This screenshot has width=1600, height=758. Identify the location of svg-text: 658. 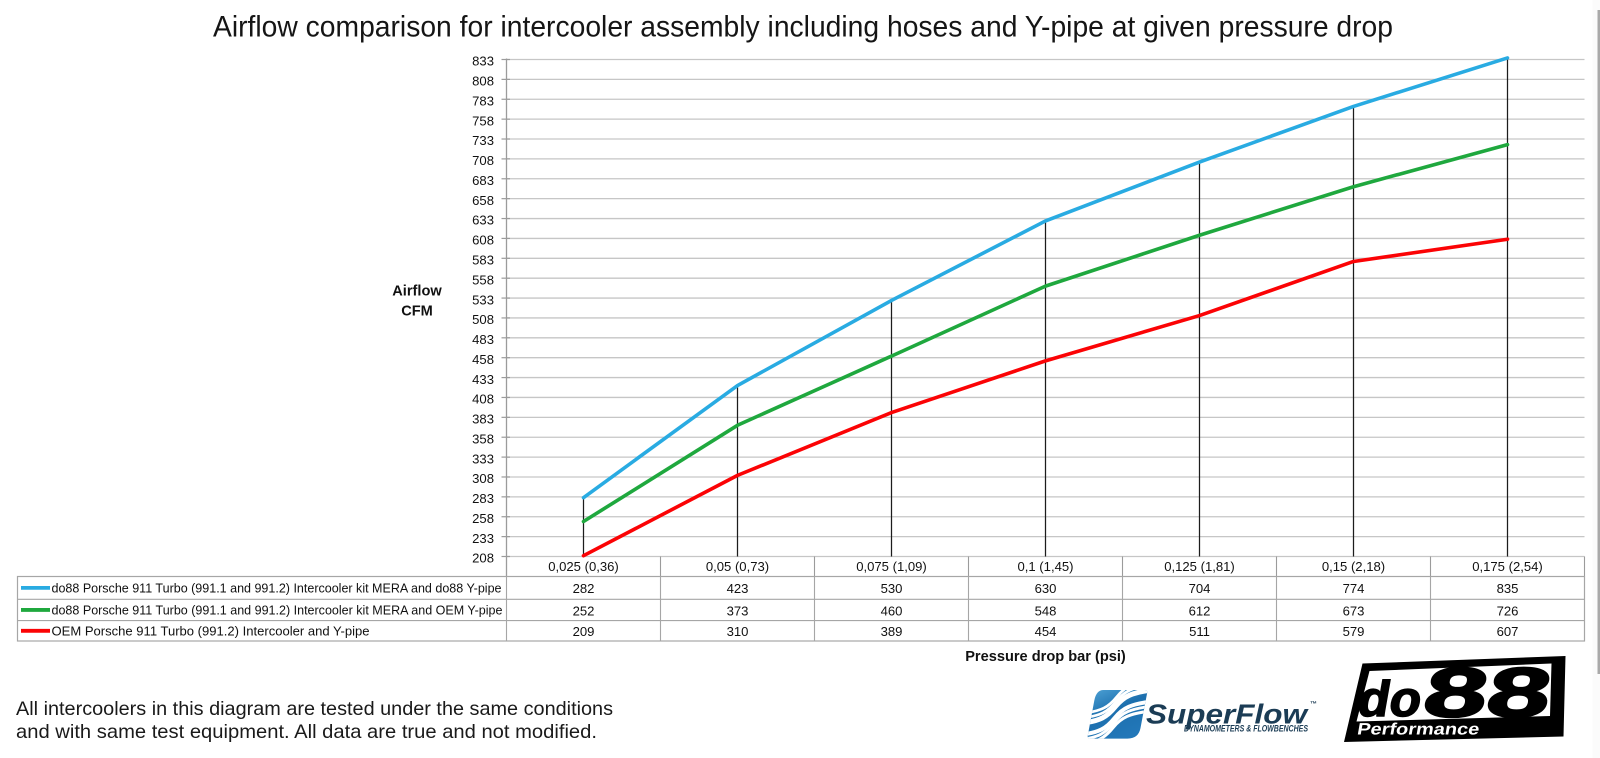
(483, 200).